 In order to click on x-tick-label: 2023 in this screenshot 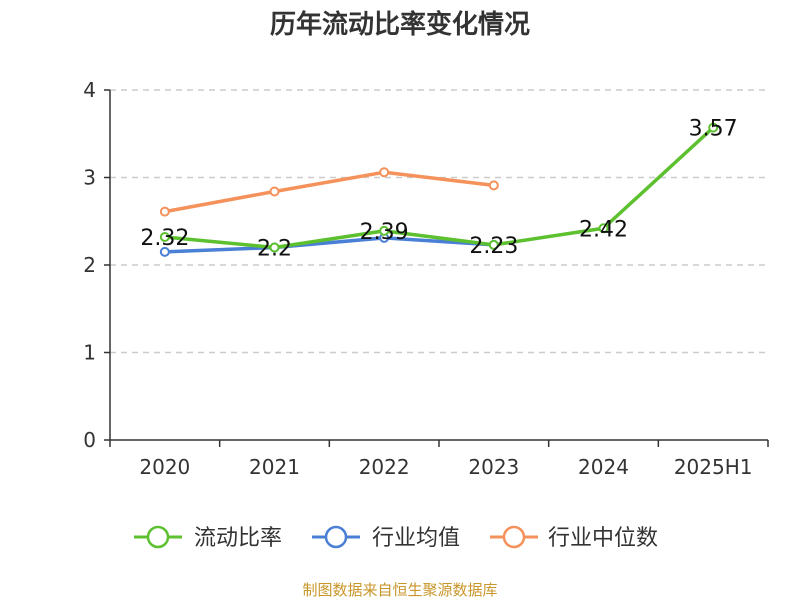, I will do `click(493, 467)`.